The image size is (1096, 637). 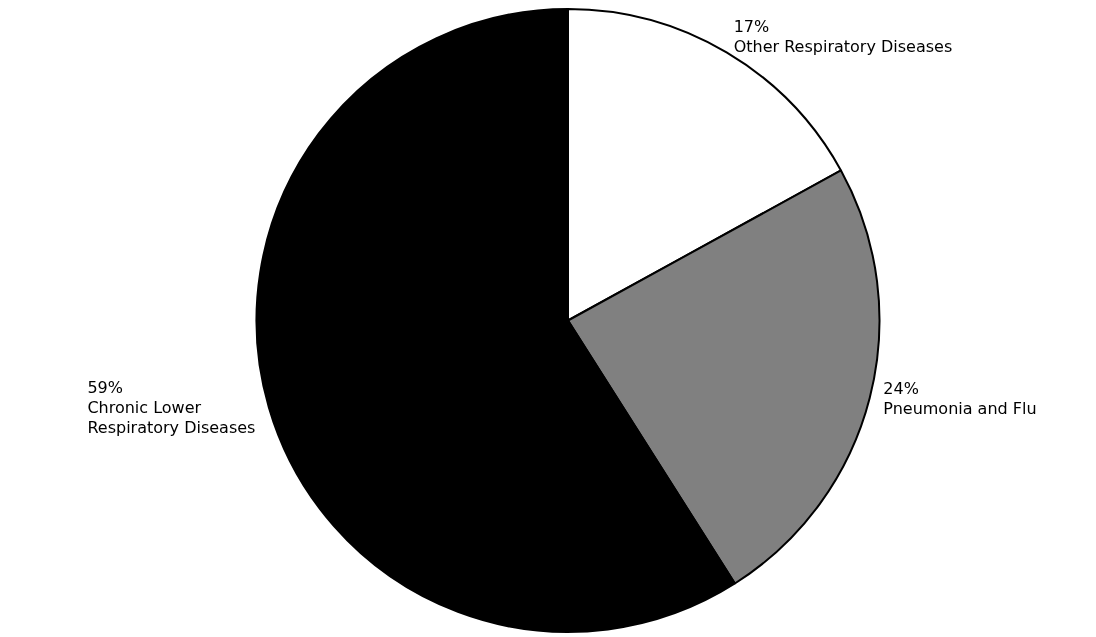 What do you see at coordinates (960, 408) in the screenshot?
I see `slice-label: Pneumonia and Flu` at bounding box center [960, 408].